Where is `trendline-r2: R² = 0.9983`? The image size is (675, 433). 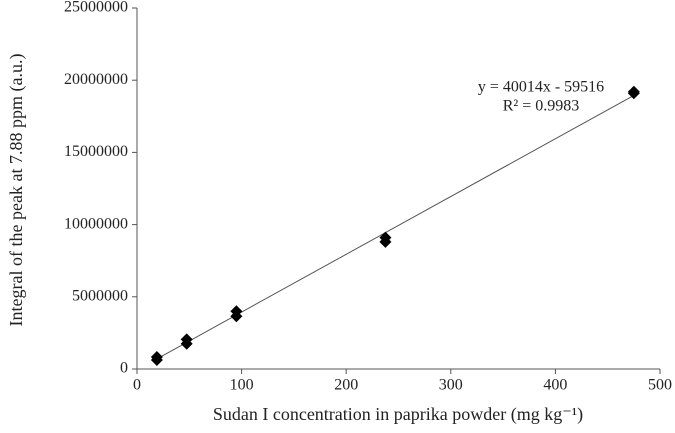 trendline-r2: R² = 0.9983 is located at coordinates (541, 106).